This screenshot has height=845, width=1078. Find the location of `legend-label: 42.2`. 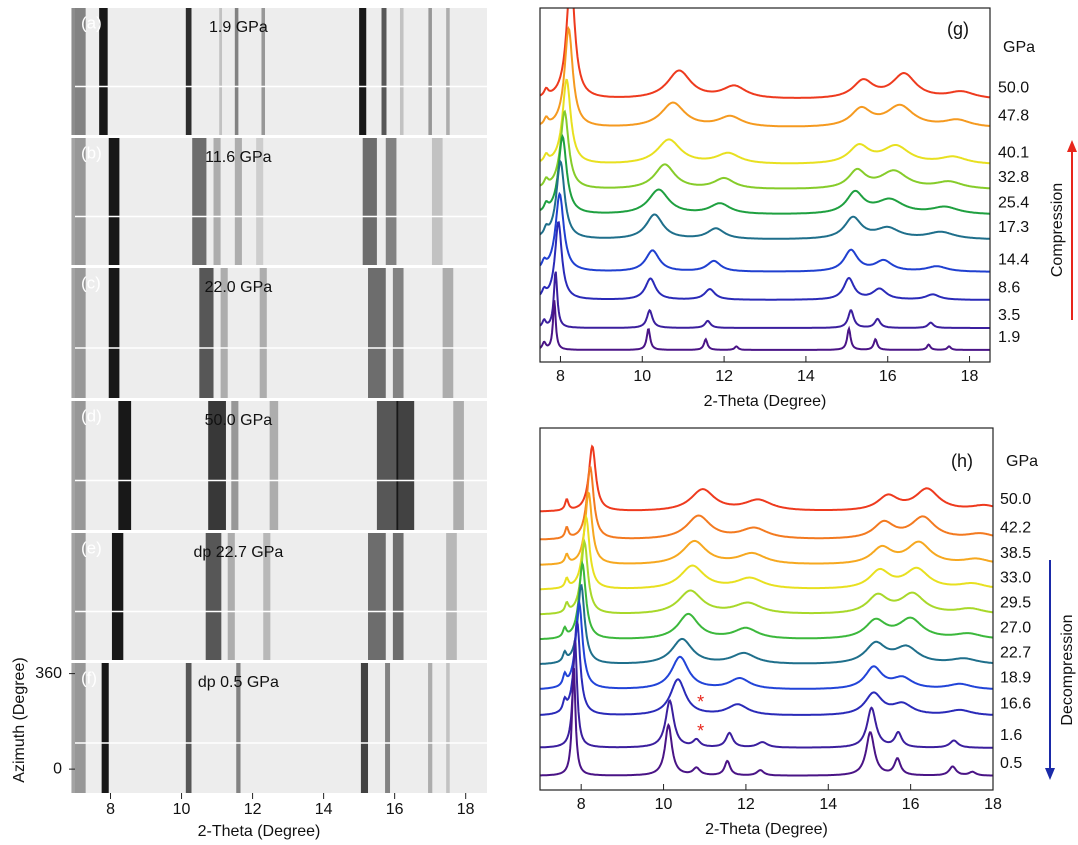

legend-label: 42.2 is located at coordinates (1015, 527).